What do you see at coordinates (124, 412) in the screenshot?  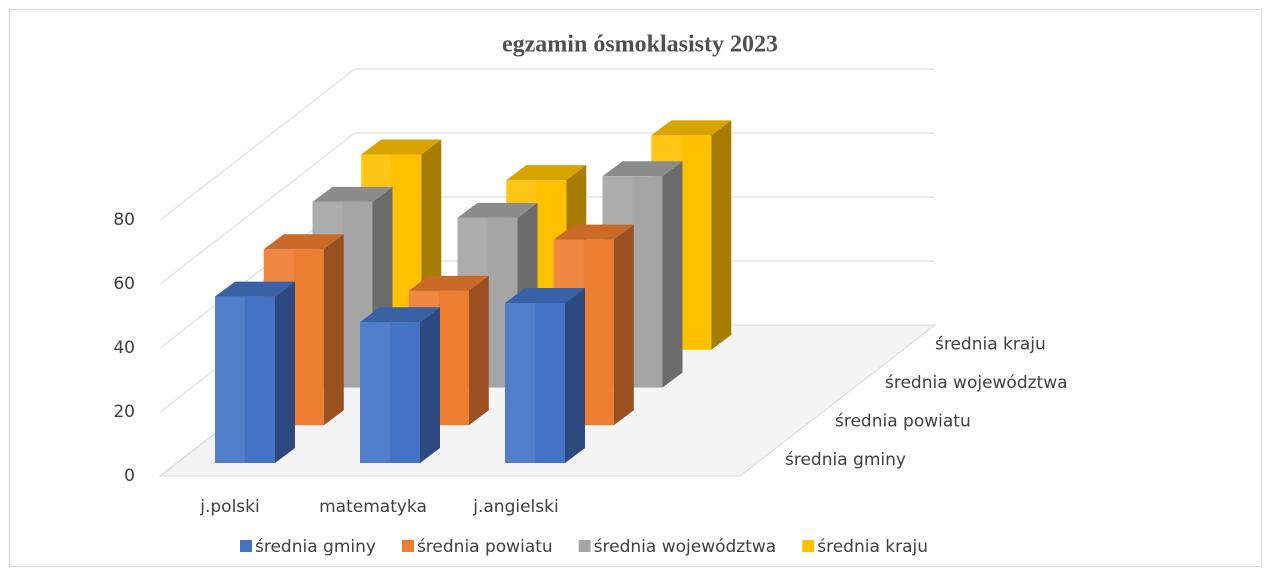 I see `y-tick-label: 20` at bounding box center [124, 412].